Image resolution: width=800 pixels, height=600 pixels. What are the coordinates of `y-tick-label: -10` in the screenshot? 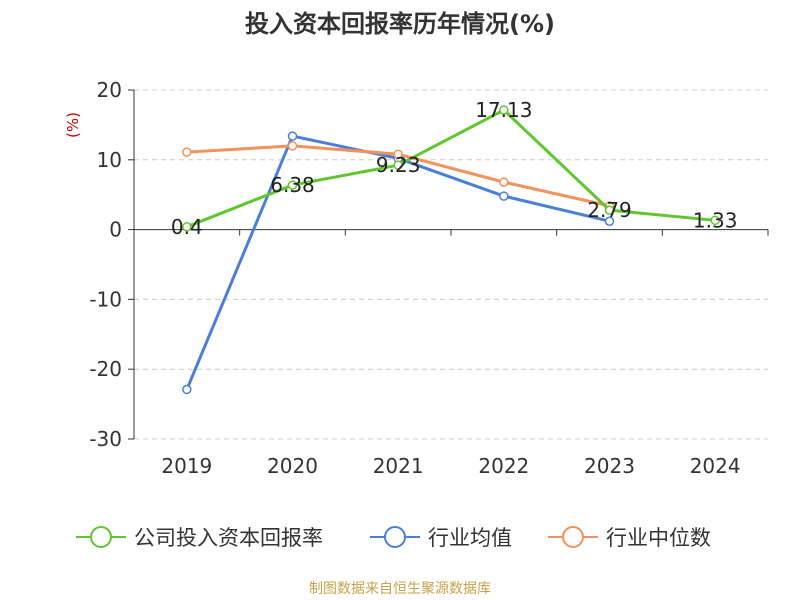 It's located at (105, 299).